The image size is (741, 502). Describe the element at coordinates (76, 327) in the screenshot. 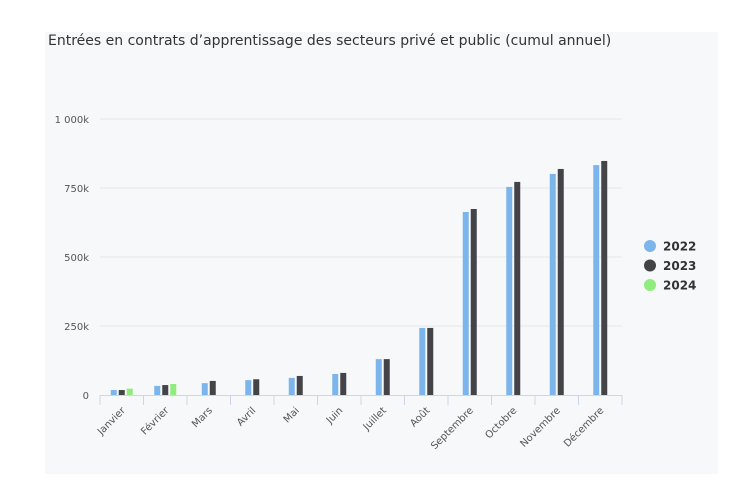

I see `y-tick-label: 250k` at that location.